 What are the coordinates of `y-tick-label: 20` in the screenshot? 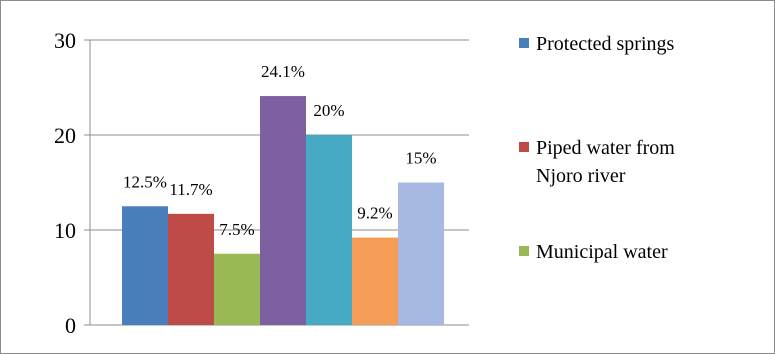 It's located at (65, 135).